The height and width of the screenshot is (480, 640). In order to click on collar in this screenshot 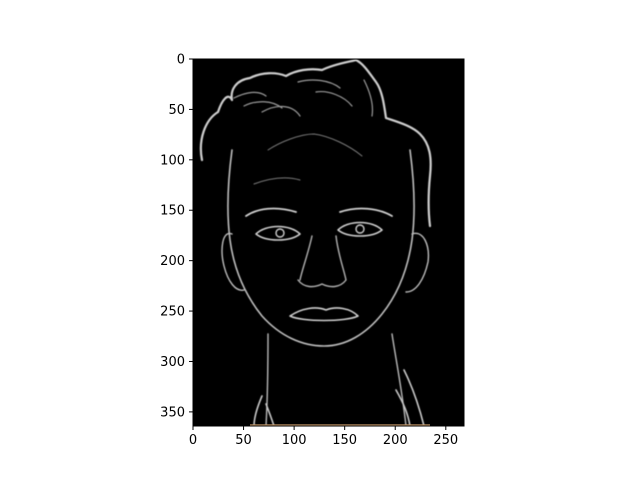, I will do `click(339, 397)`.